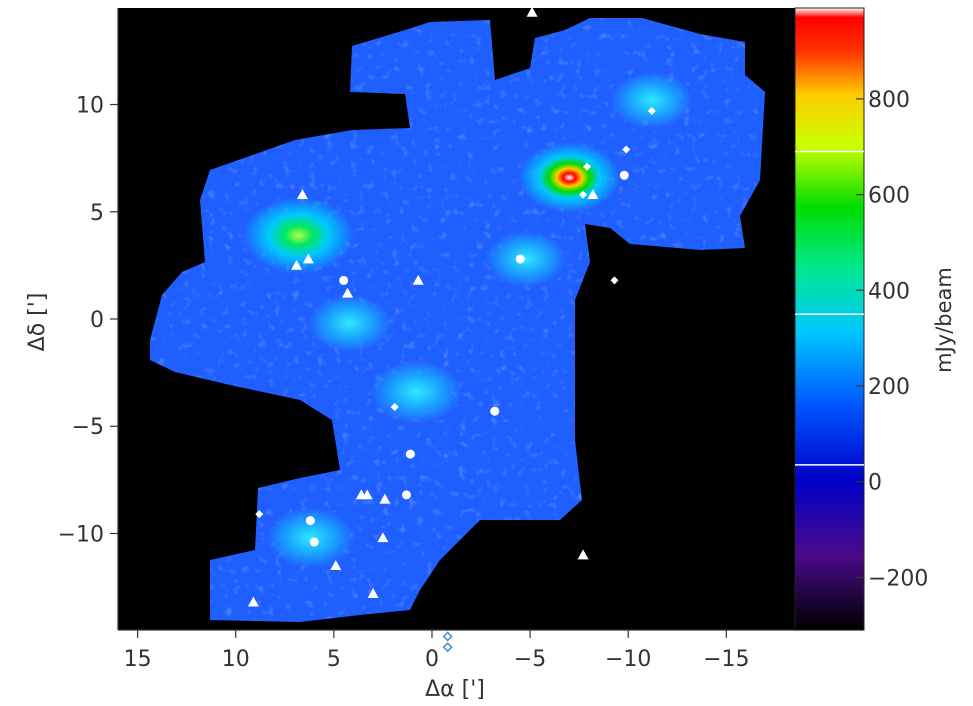 This screenshot has width=973, height=706. I want to click on y-tick-label: 5, so click(97, 213).